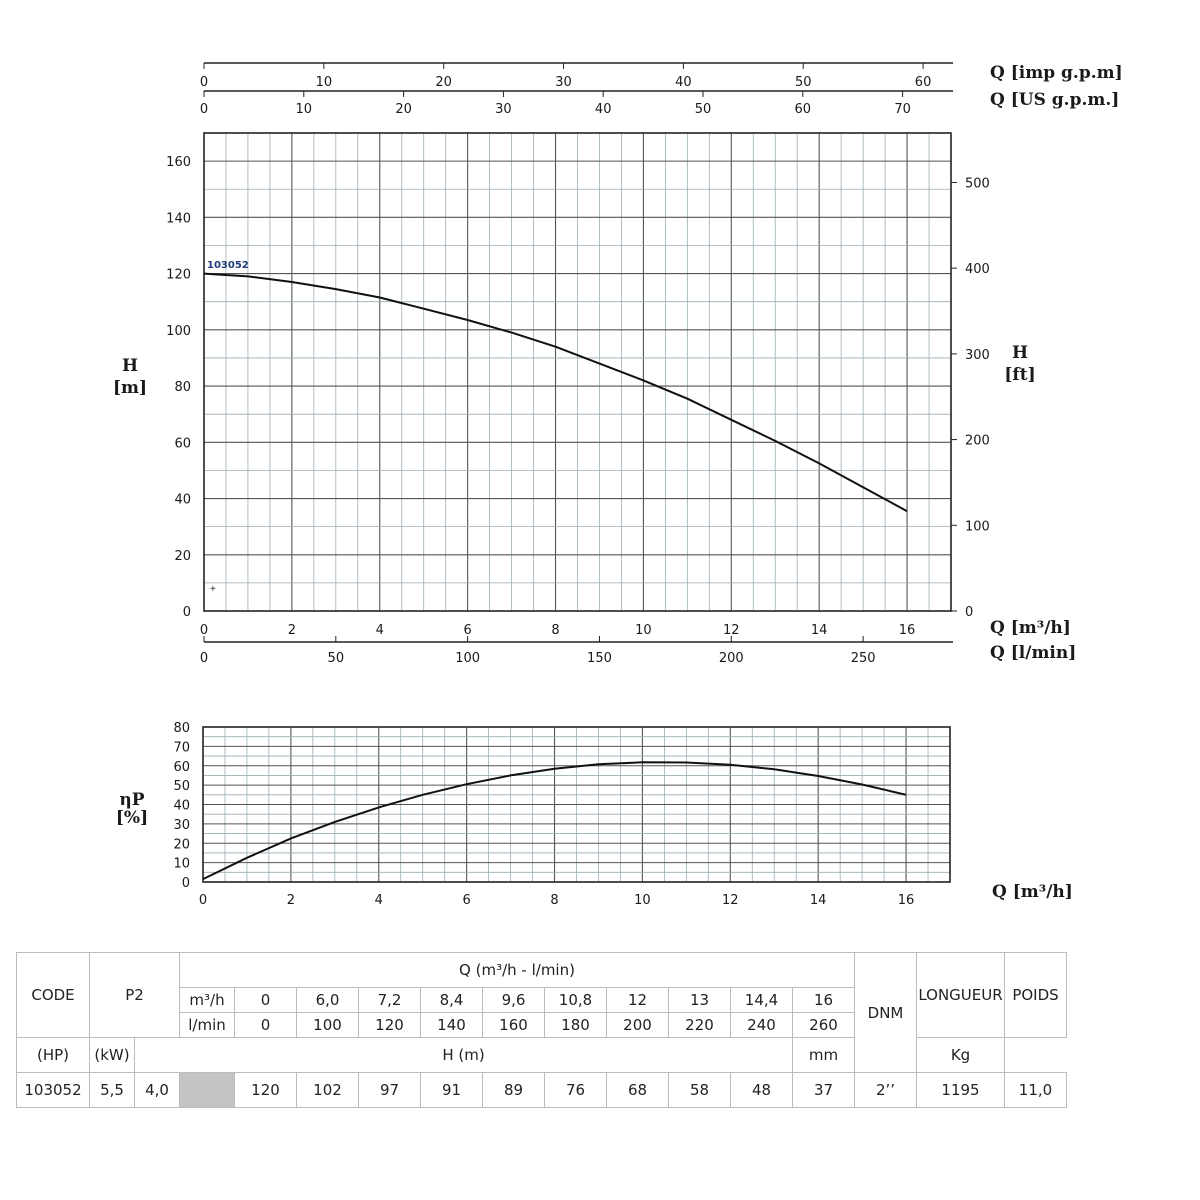  What do you see at coordinates (731, 630) in the screenshot?
I see `x-m3h-tick-label: 12` at bounding box center [731, 630].